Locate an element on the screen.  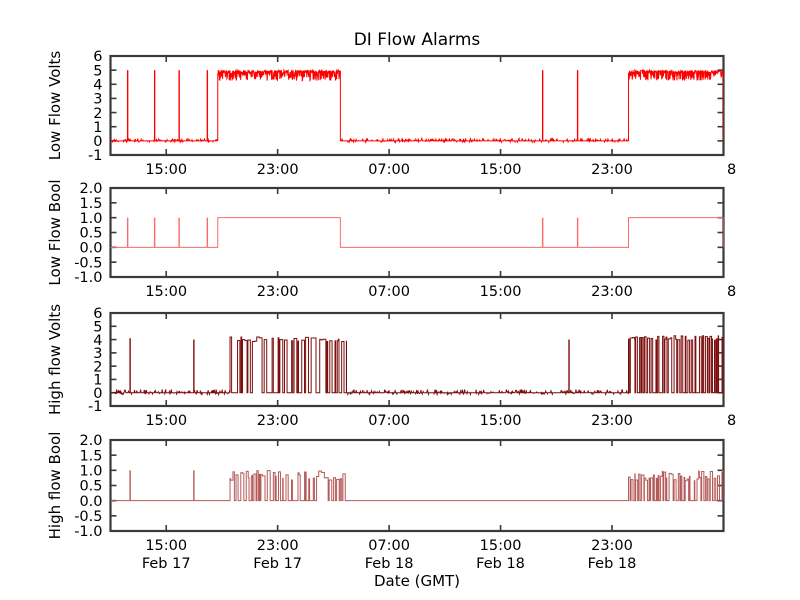
y-axis-label: Low Flow Bool is located at coordinates (55, 232).